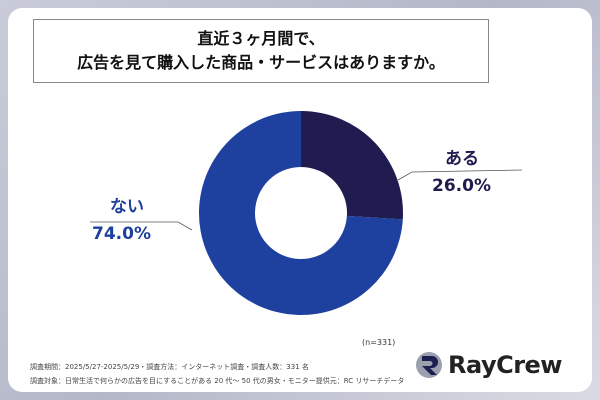 This screenshot has width=600, height=400. Describe the element at coordinates (261, 62) in the screenshot. I see `title-line-2: 広告を見て購入した商品・サービスはありますか。` at that location.